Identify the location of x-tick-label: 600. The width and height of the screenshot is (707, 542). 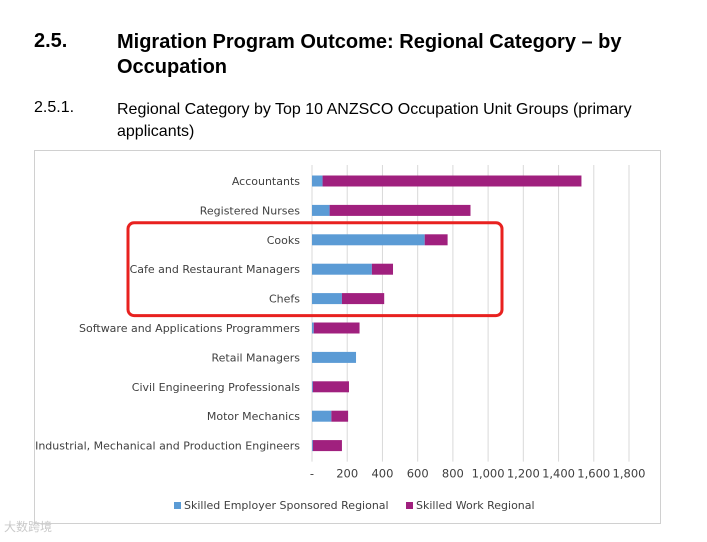
(418, 474).